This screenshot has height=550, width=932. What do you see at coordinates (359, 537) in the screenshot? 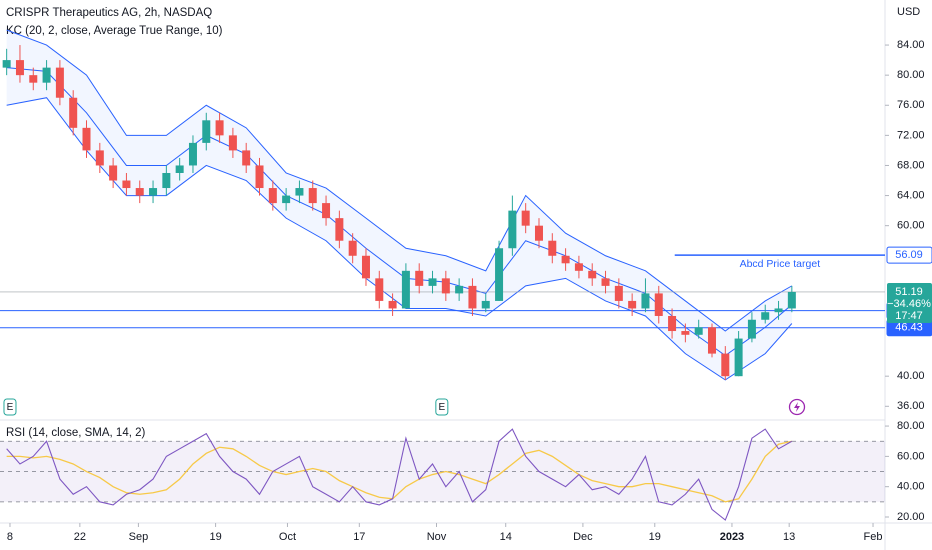
I see `x-tick-label: 17` at bounding box center [359, 537].